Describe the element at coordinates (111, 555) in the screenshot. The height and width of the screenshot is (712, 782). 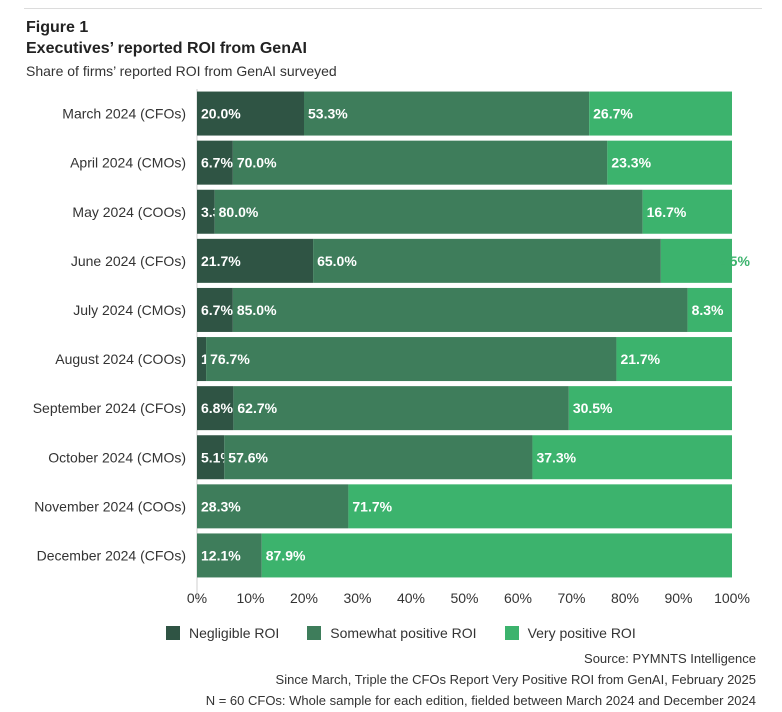
I see `category-label: December 2024 (CFOs)` at that location.